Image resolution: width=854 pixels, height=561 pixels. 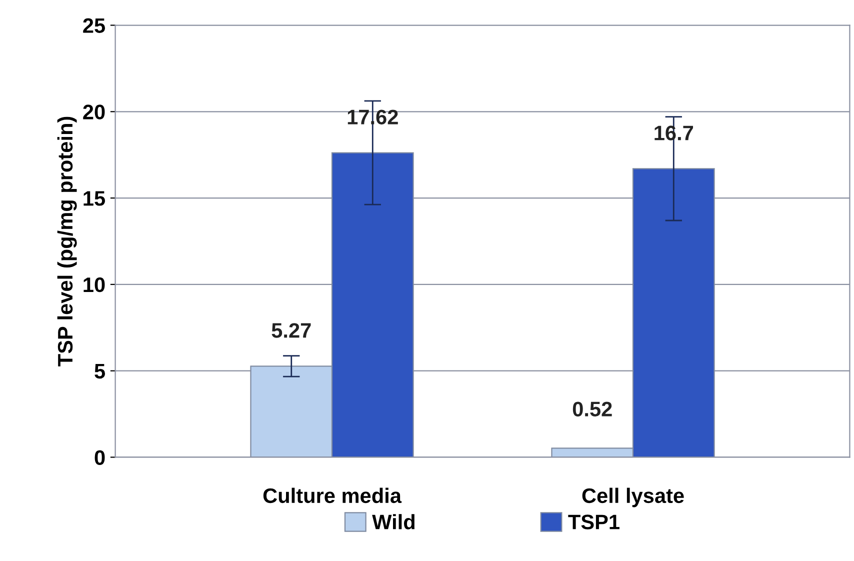 What do you see at coordinates (592, 409) in the screenshot?
I see `data-label: 0.52` at bounding box center [592, 409].